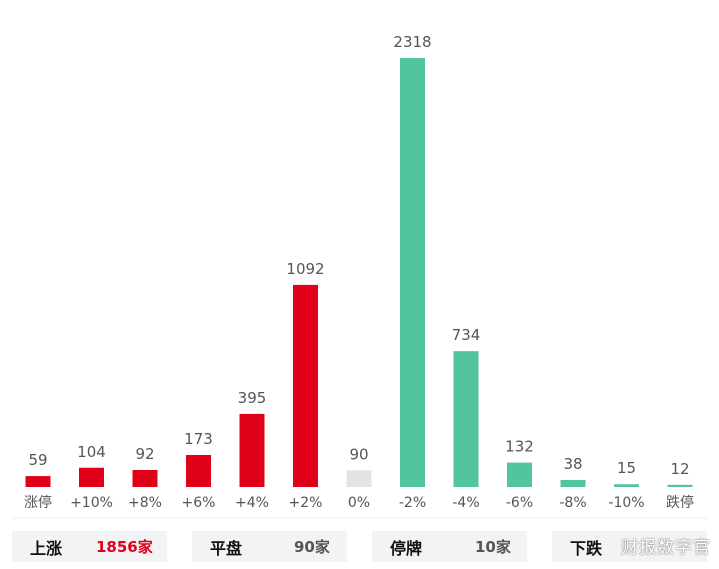 This screenshot has height=569, width=719. Describe the element at coordinates (252, 503) in the screenshot. I see `category-label-4: +4%` at that location.